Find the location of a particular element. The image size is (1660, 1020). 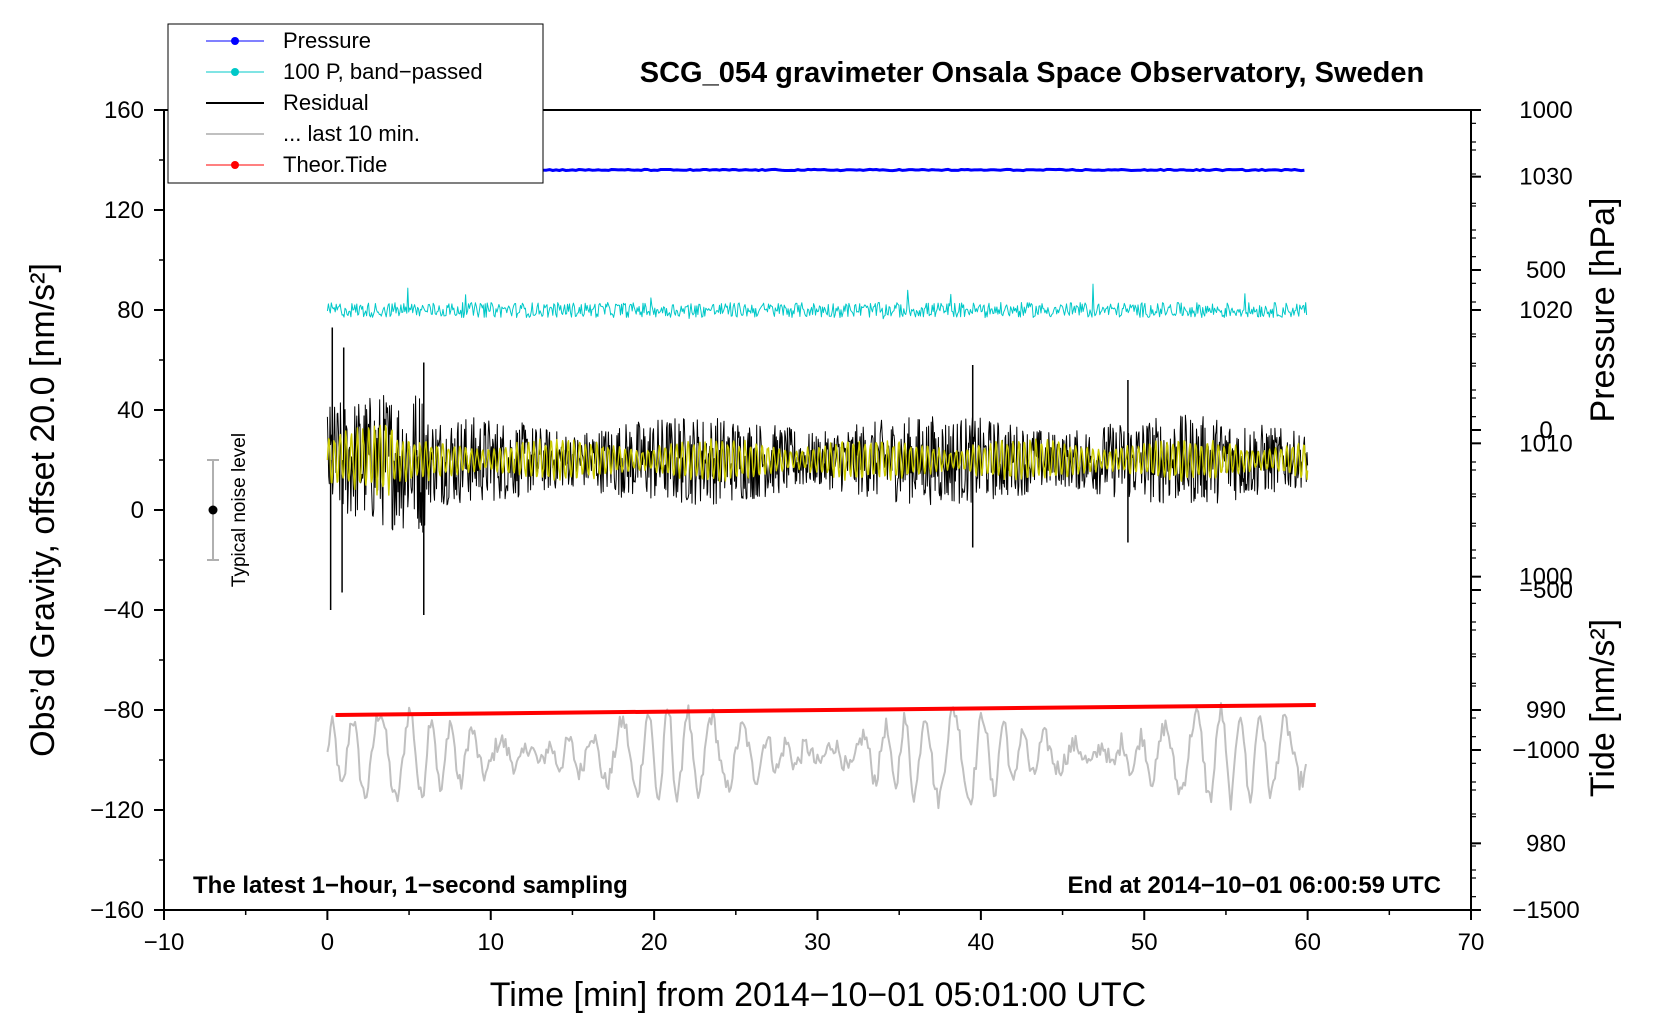

x-tick-label: 40 is located at coordinates (981, 942).